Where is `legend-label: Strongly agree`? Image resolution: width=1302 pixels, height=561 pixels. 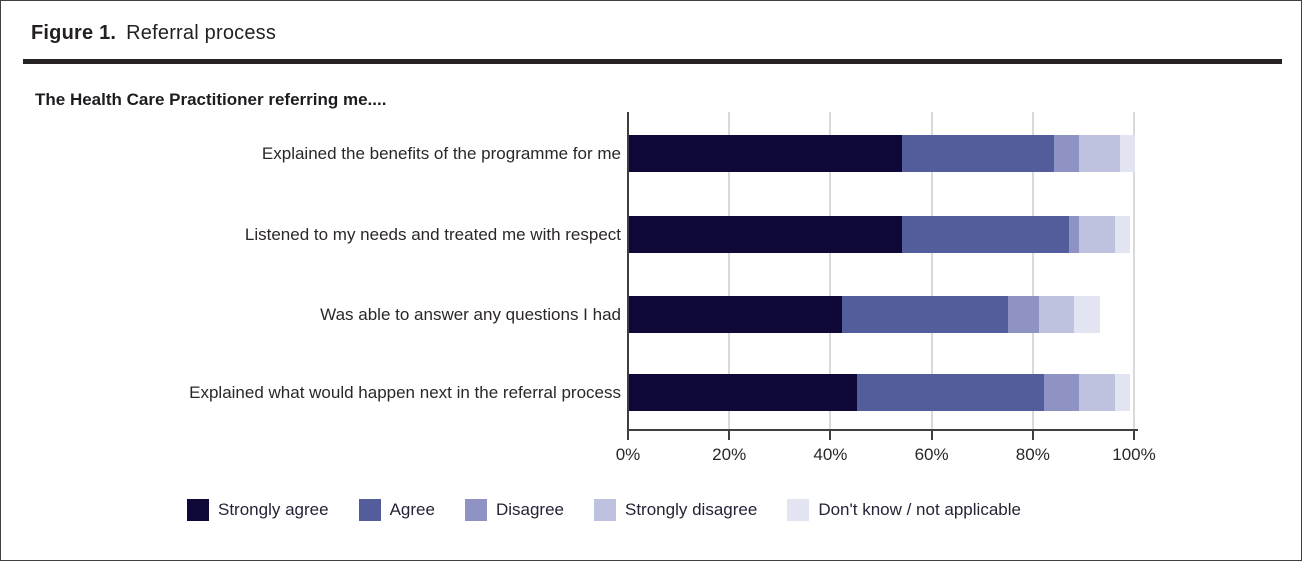 legend-label: Strongly agree is located at coordinates (273, 509).